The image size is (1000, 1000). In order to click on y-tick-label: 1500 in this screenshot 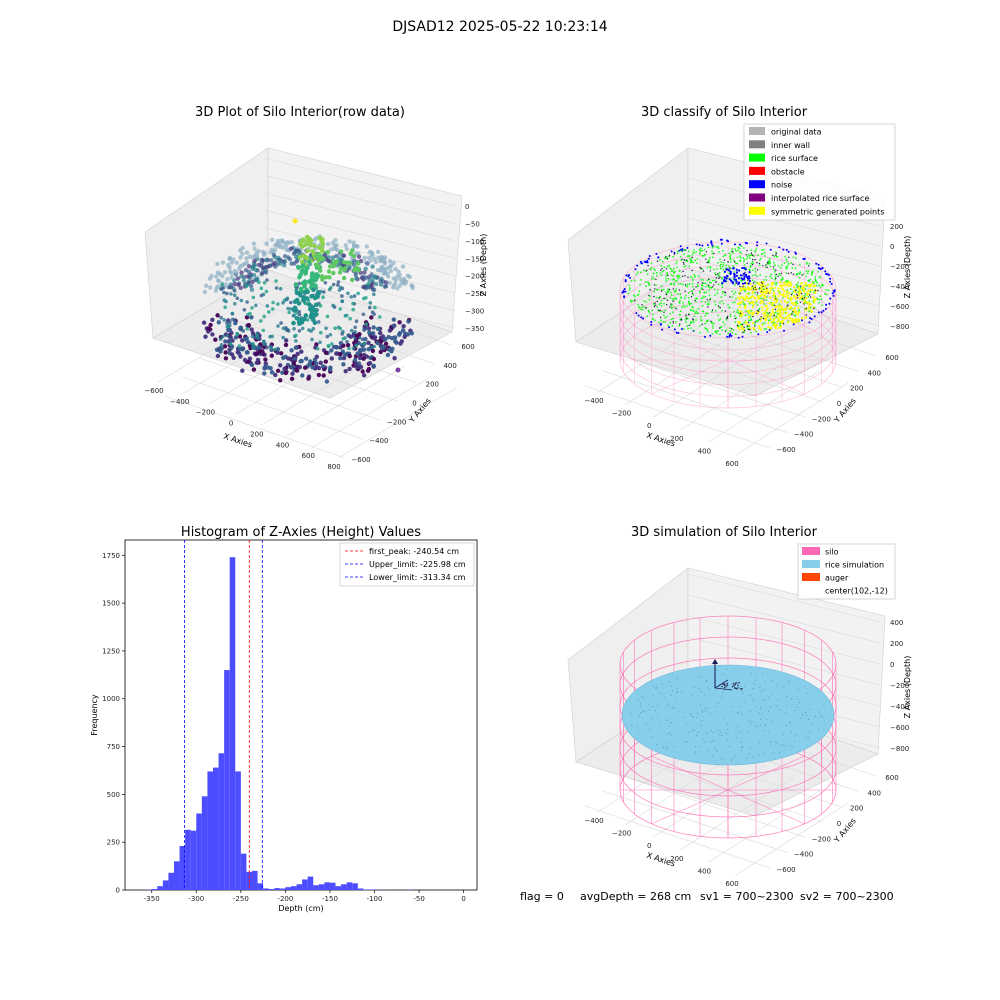, I will do `click(111, 604)`.